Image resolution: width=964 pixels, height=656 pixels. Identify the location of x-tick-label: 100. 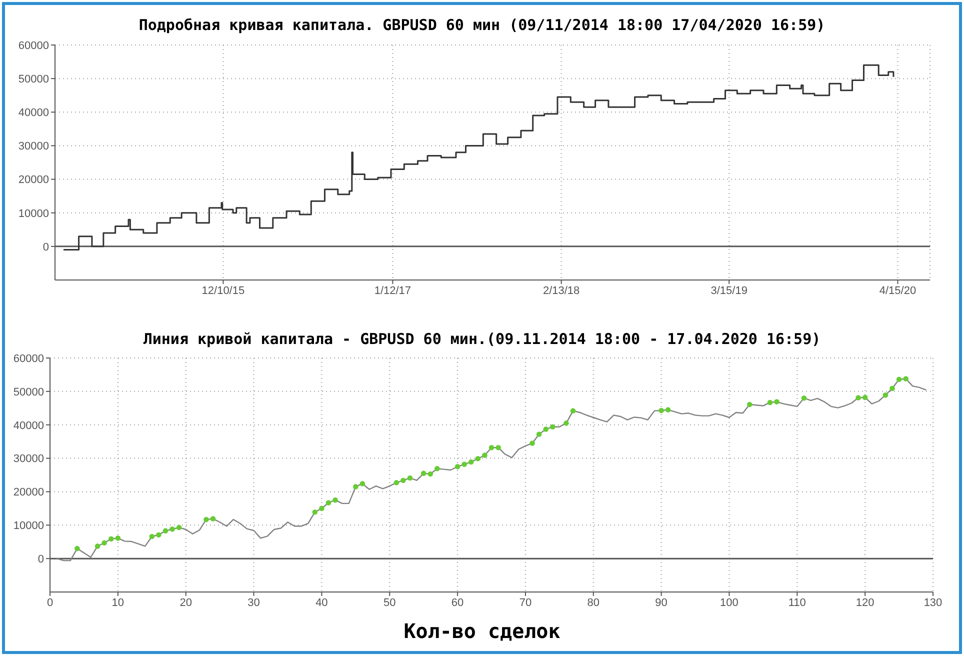
(729, 602).